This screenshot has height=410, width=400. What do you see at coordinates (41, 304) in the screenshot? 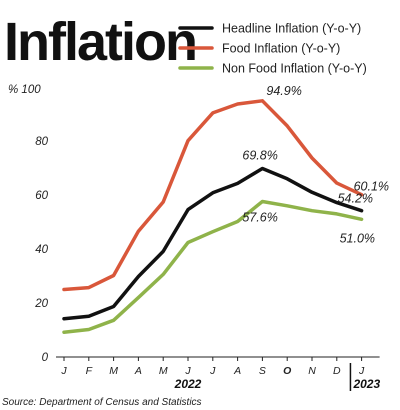
I see `y-tick-label: 20` at bounding box center [41, 304].